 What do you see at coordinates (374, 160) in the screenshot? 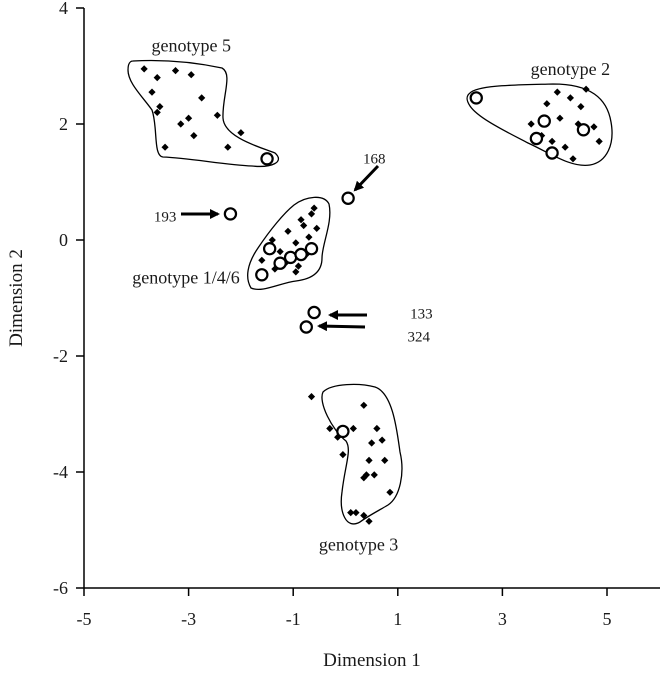
I see `sample-label: 168` at bounding box center [374, 160].